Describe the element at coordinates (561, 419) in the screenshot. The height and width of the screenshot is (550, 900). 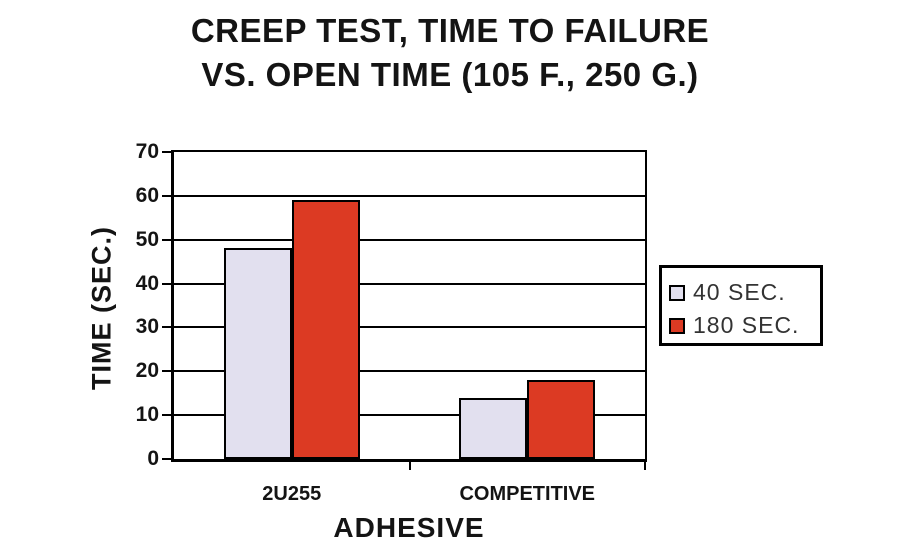
I see `bar-competitive-180sec` at that location.